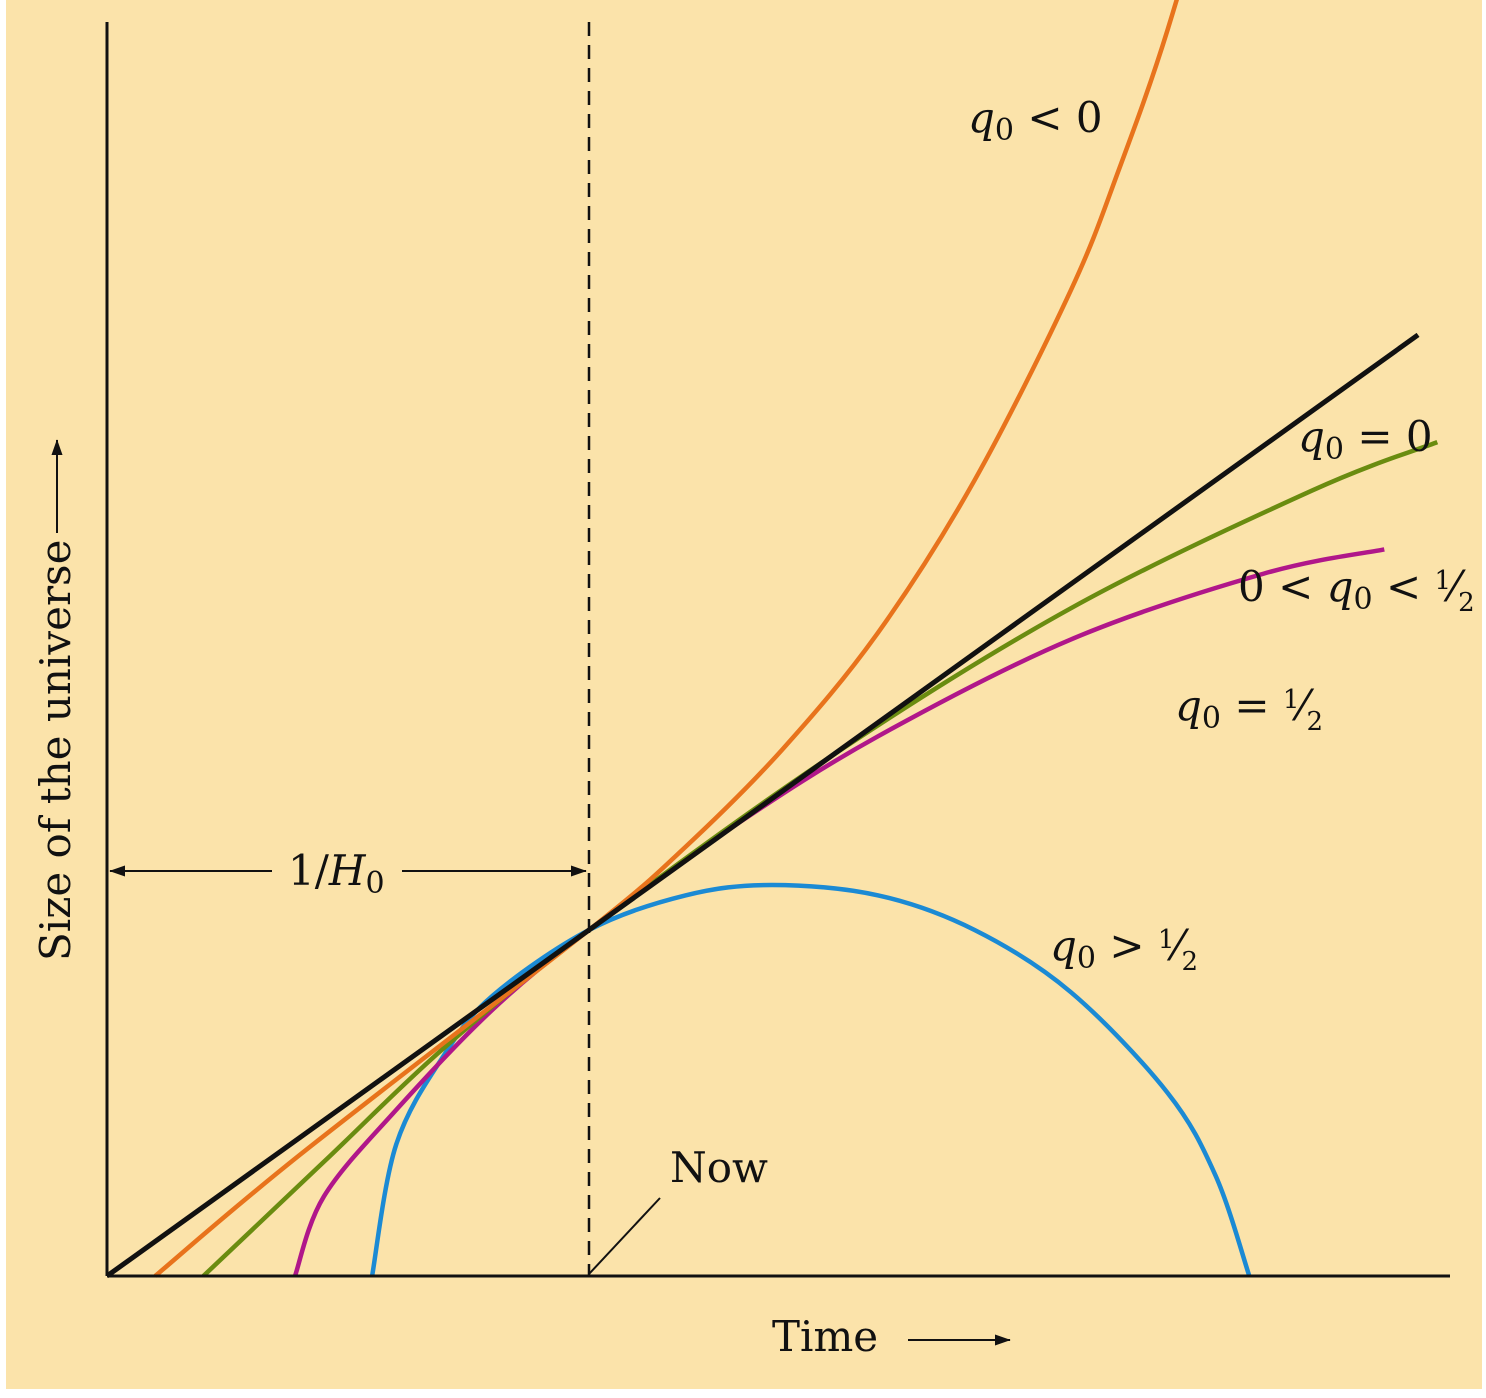 The height and width of the screenshot is (1398, 1486). I want to click on y-axis-title: Size of the universe, so click(55, 700).